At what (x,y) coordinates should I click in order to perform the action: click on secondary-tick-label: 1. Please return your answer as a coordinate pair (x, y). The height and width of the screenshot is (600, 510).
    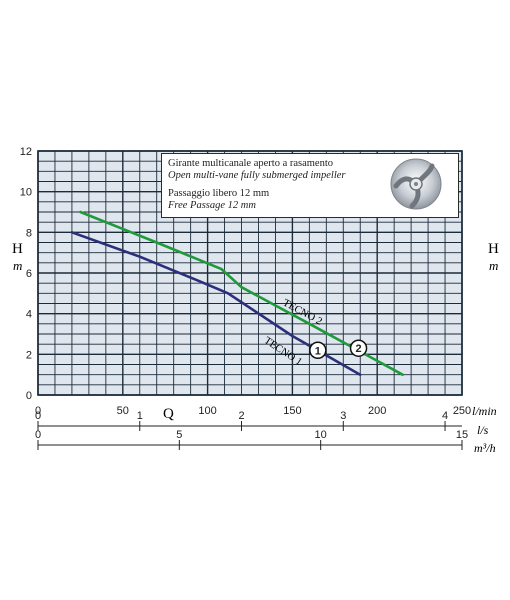
    Looking at the image, I should click on (140, 416).